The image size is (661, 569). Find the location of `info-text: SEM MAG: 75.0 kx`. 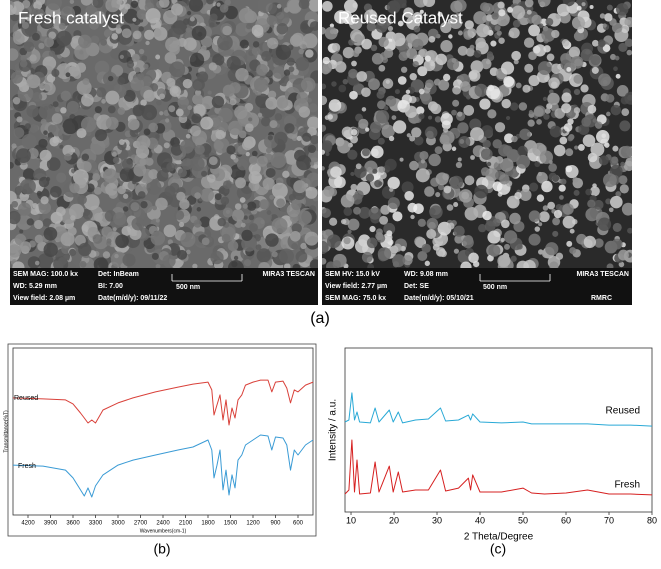

info-text: SEM MAG: 75.0 kx is located at coordinates (355, 298).